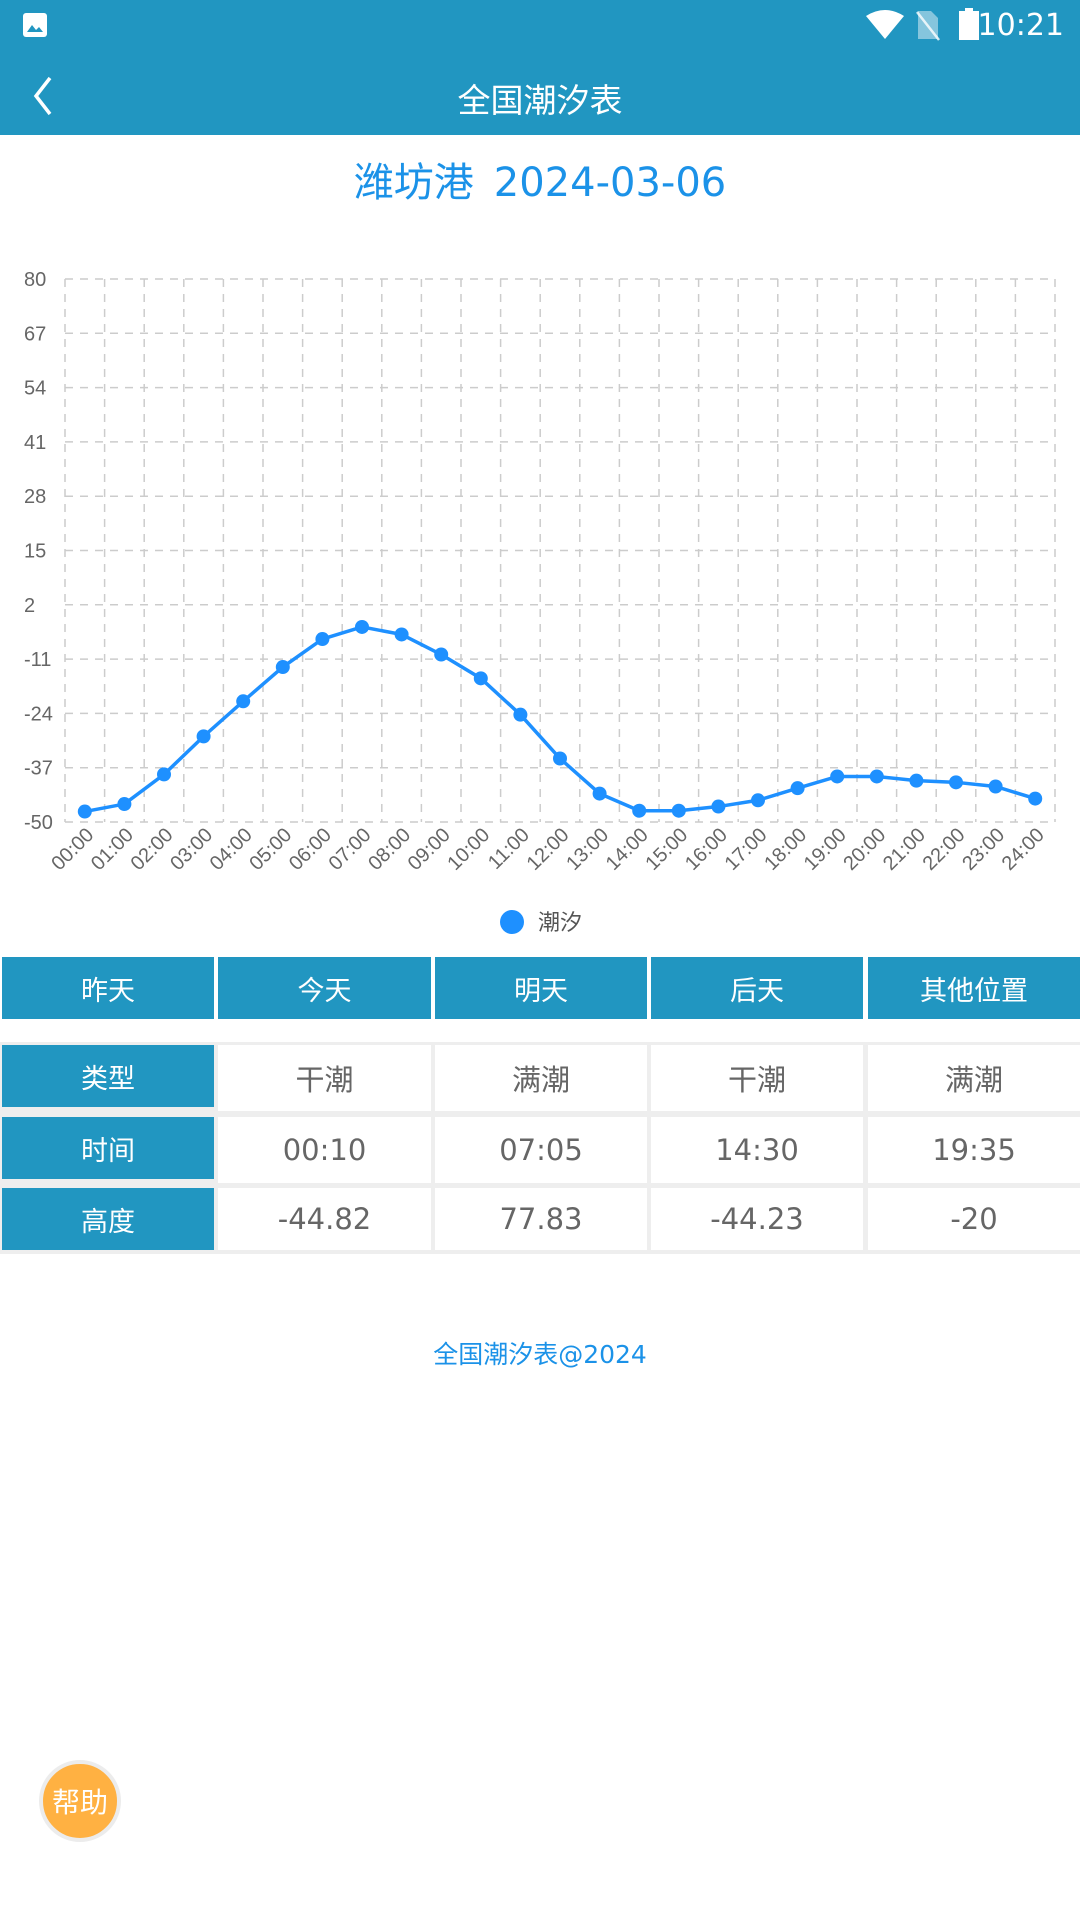  What do you see at coordinates (270, 849) in the screenshot?
I see `x-tick-label: 05:00` at bounding box center [270, 849].